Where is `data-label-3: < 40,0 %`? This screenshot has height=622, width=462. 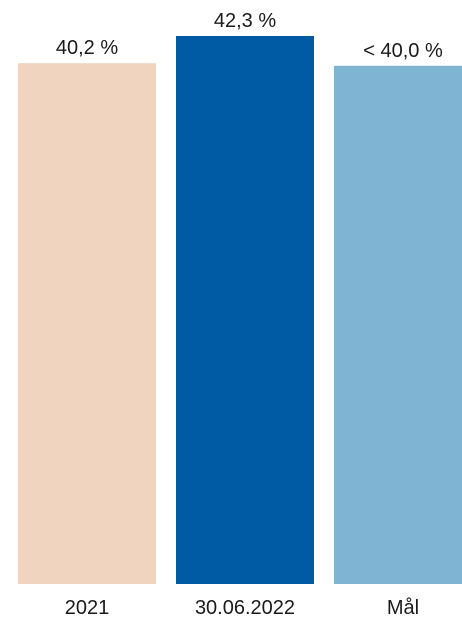
data-label-3: < 40,0 % is located at coordinates (403, 51).